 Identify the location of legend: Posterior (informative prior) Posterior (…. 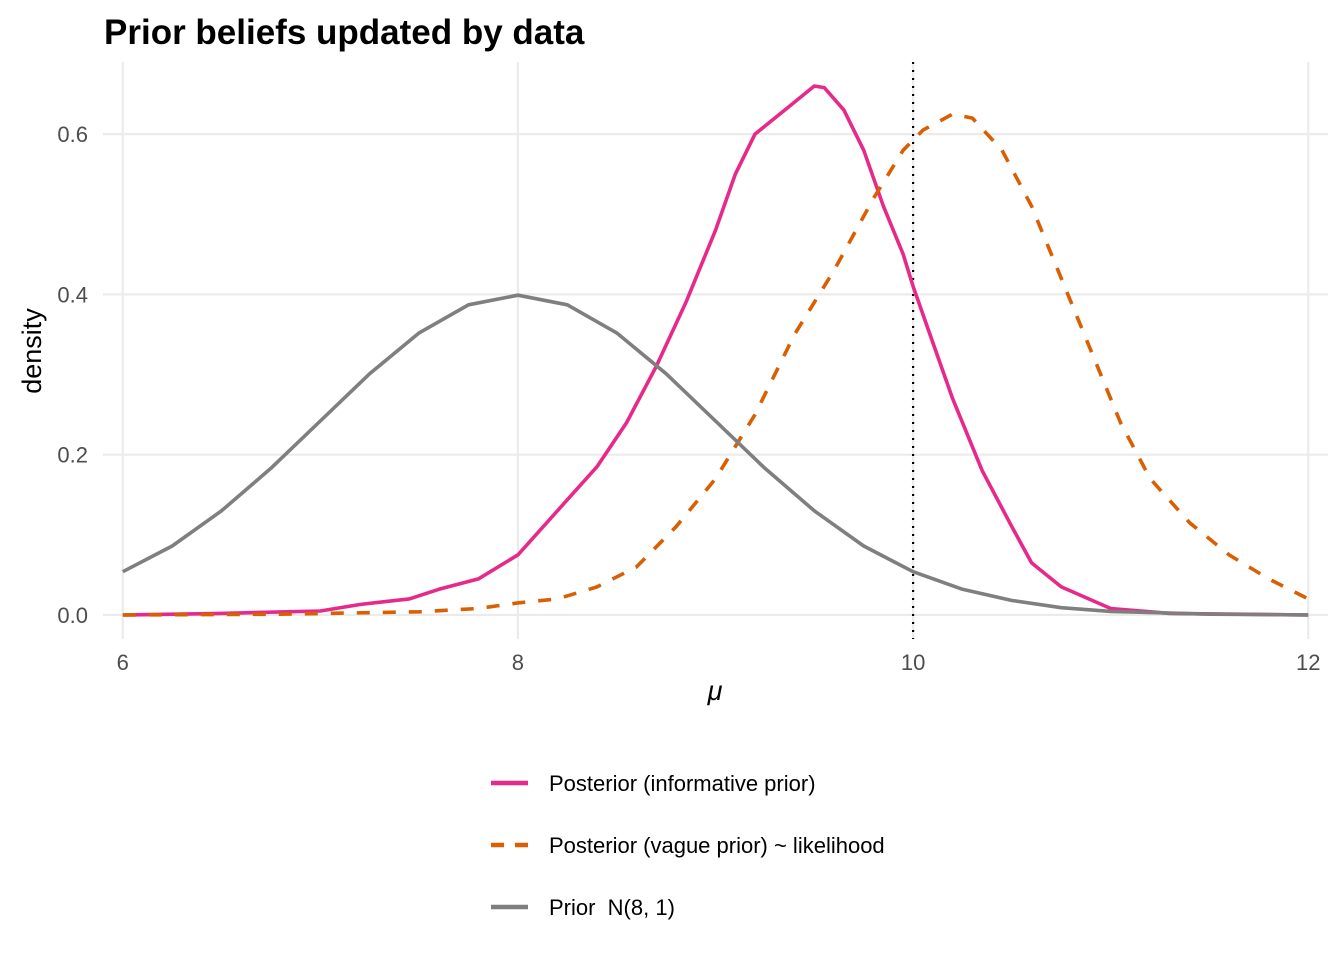
(688, 845).